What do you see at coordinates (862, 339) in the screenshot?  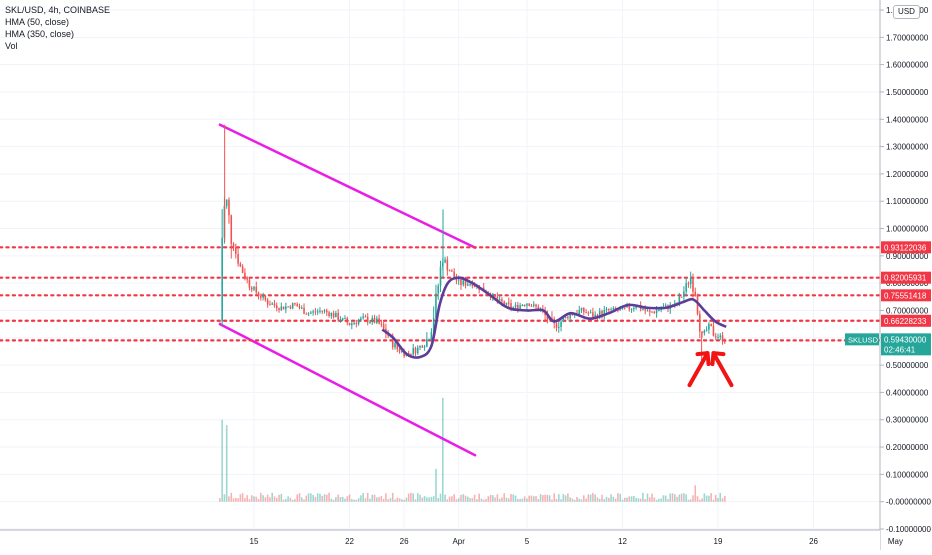 I see `symbol-tag` at bounding box center [862, 339].